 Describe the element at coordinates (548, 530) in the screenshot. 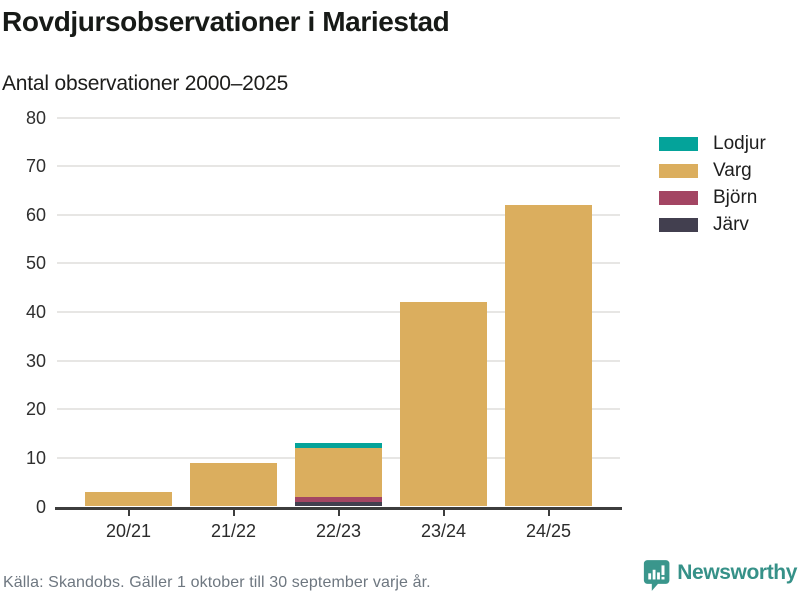

I see `x-axis-tick-label: 24/25` at that location.